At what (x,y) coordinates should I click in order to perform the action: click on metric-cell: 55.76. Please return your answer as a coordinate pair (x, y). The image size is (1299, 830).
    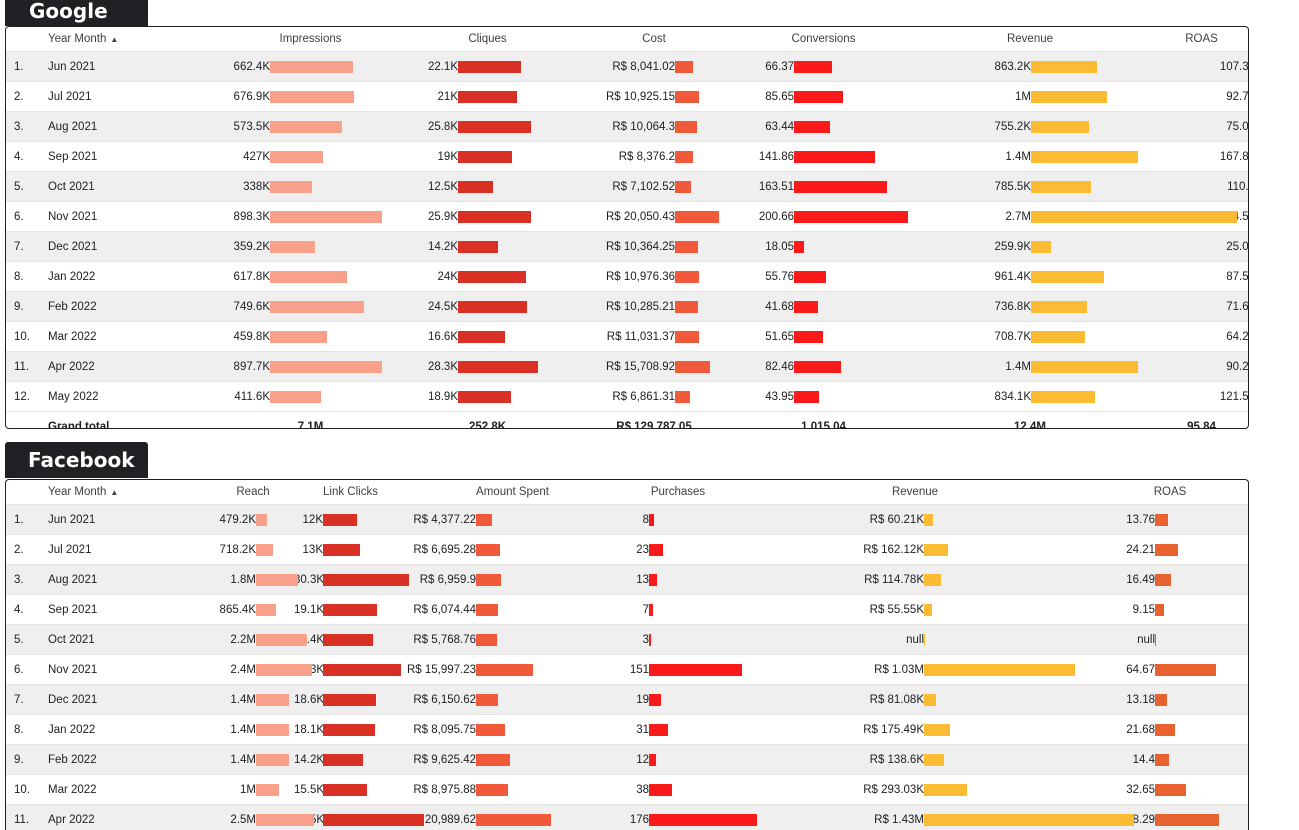
    Looking at the image, I should click on (823, 277).